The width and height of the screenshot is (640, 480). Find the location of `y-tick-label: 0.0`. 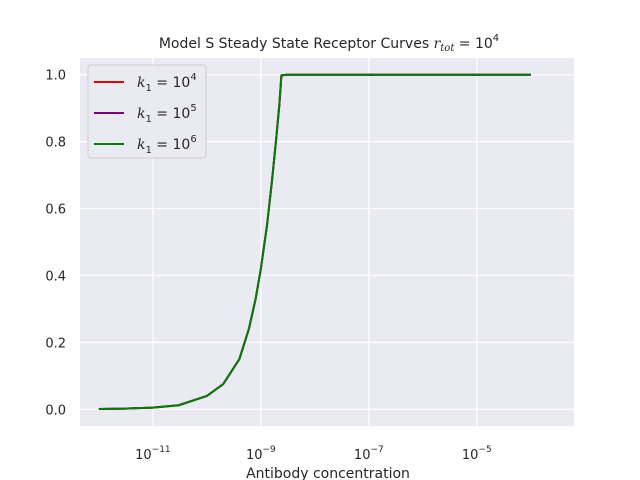

y-tick-label: 0.0 is located at coordinates (55, 410).